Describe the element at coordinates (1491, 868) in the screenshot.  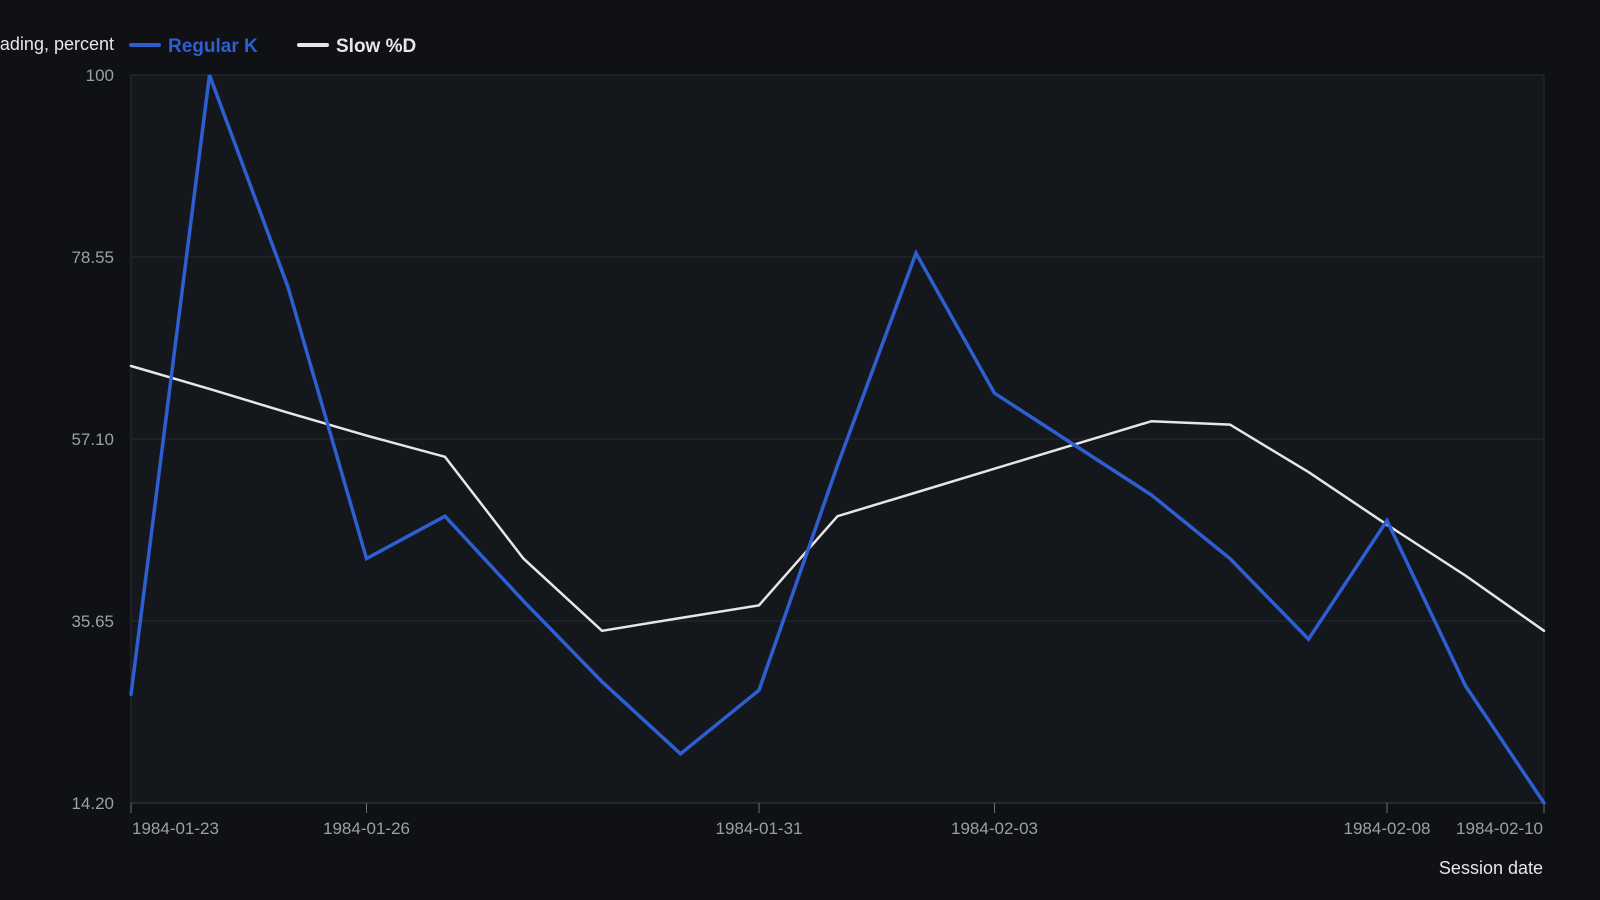
I see `x-axis-title: Session date` at that location.